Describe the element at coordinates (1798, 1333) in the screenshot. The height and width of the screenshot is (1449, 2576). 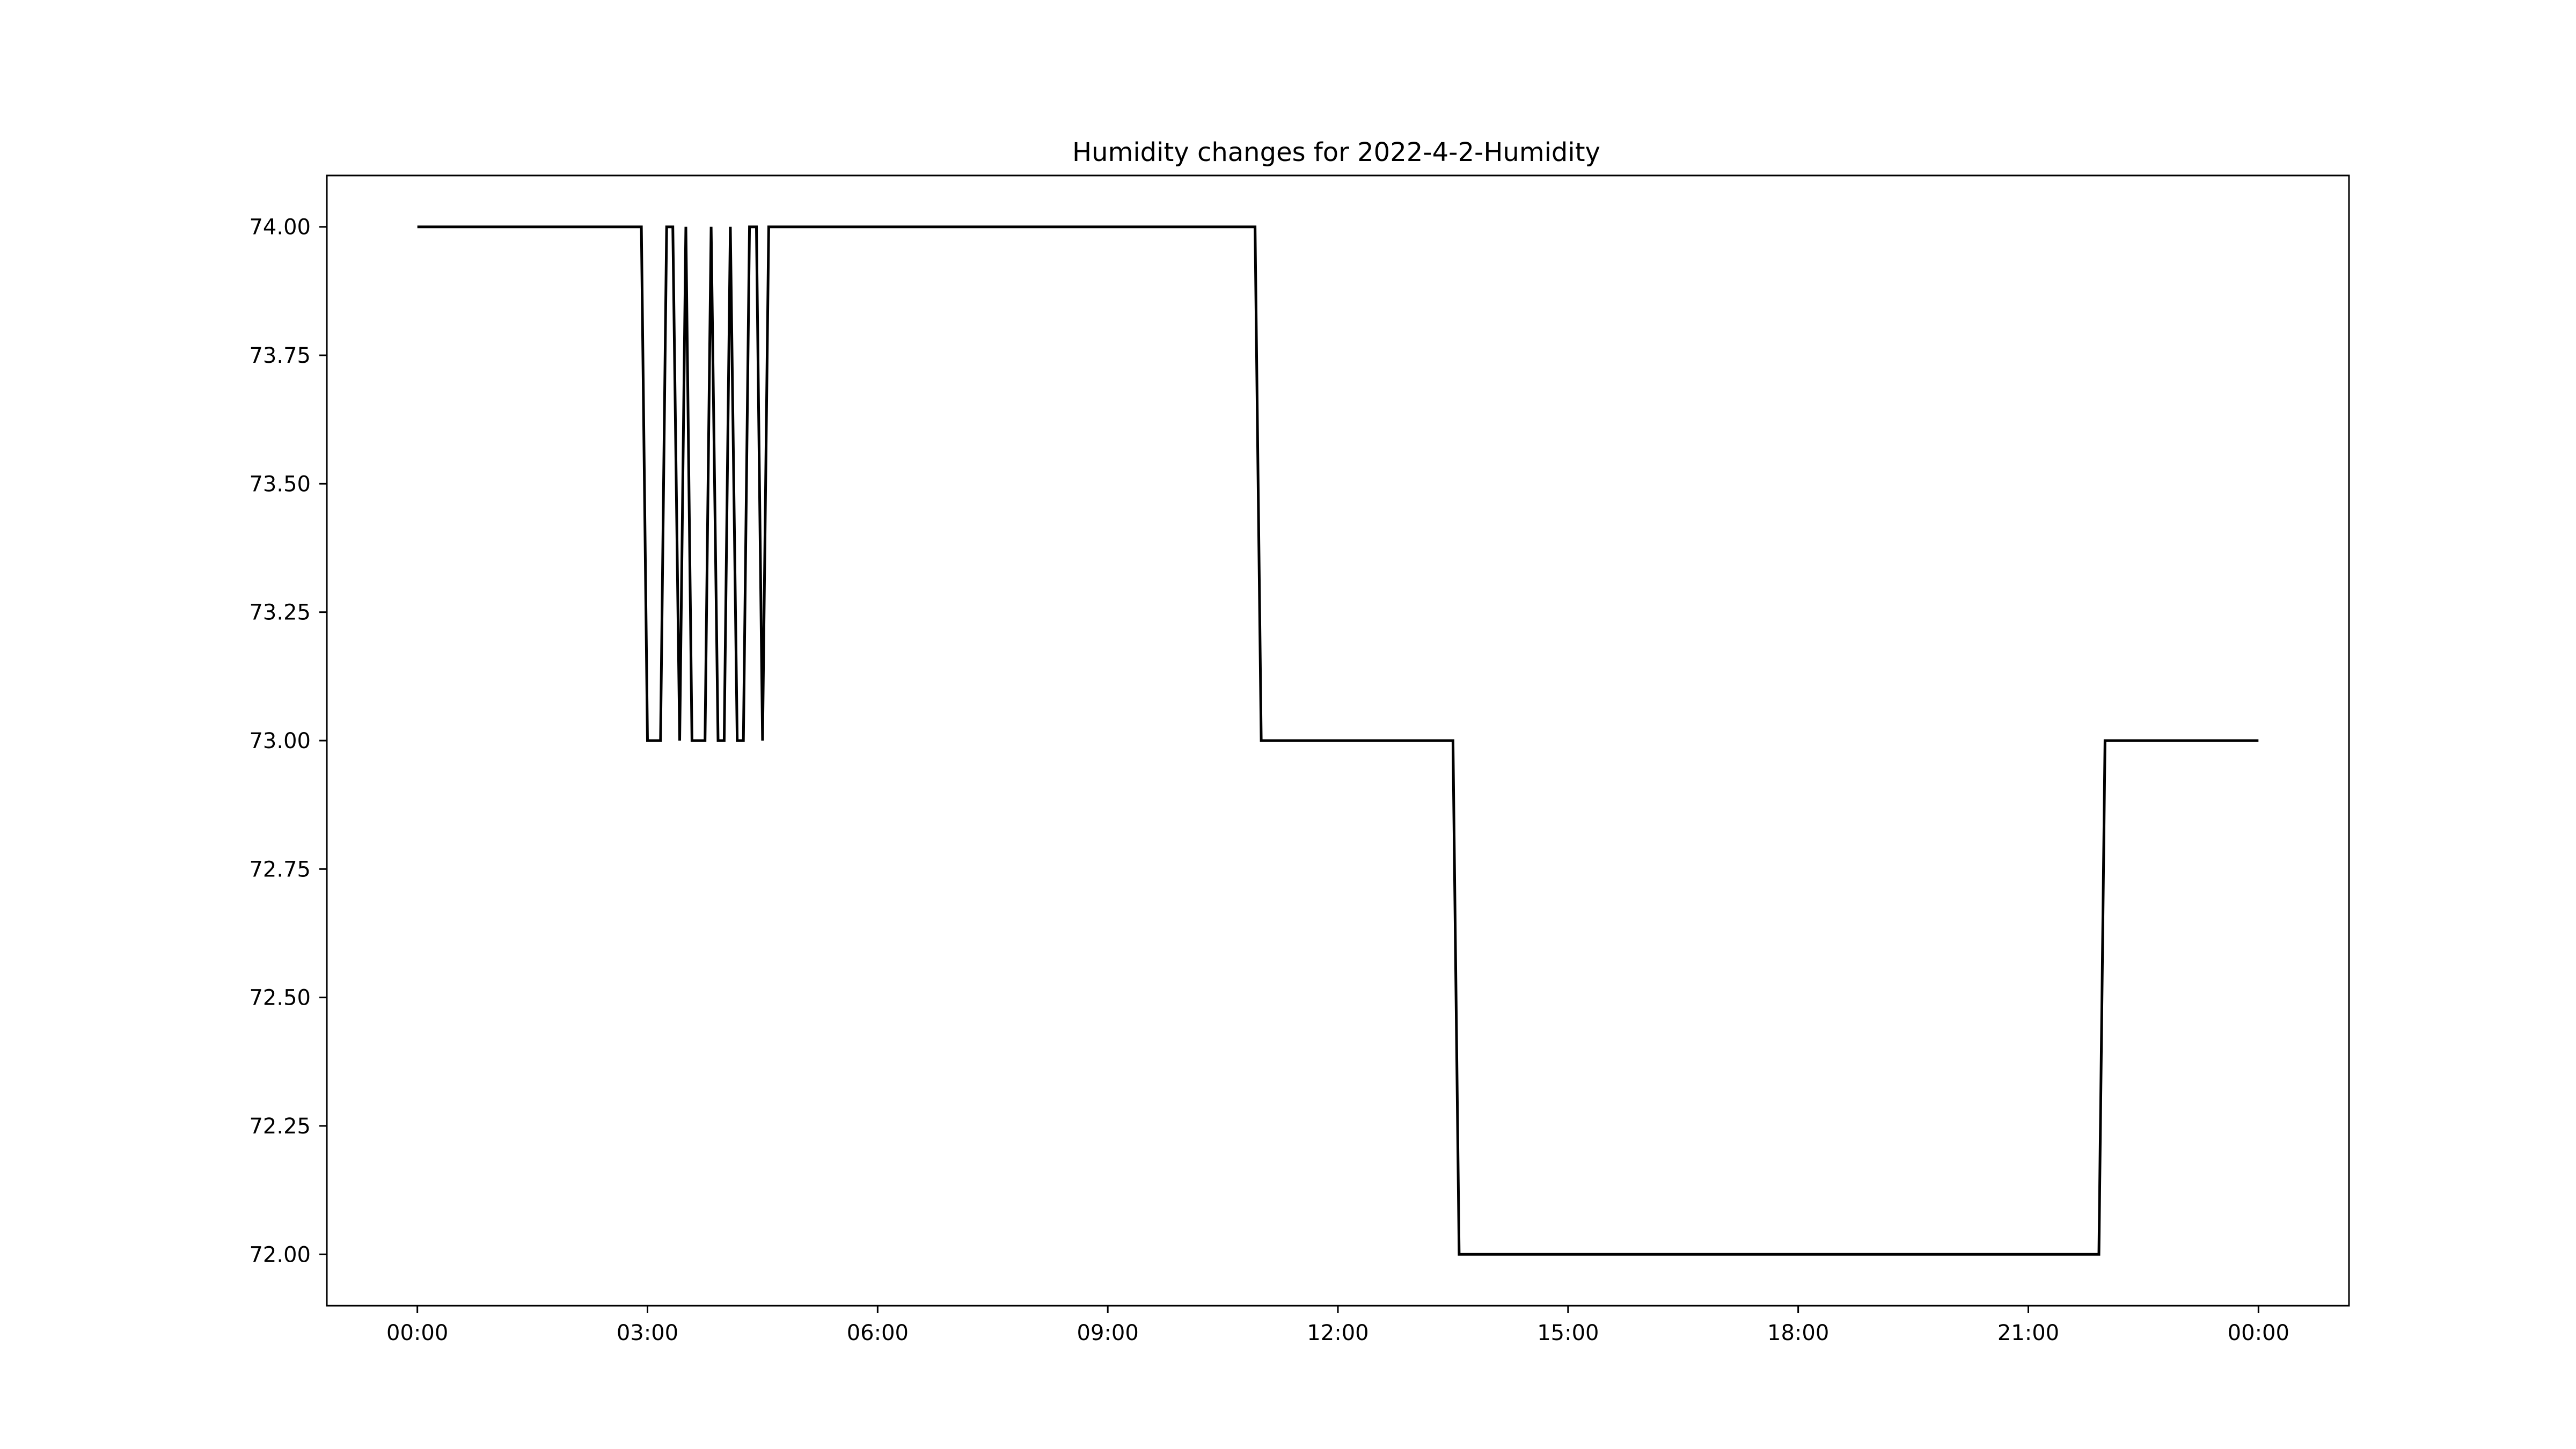
I see `x-tick-label: 18:00` at that location.